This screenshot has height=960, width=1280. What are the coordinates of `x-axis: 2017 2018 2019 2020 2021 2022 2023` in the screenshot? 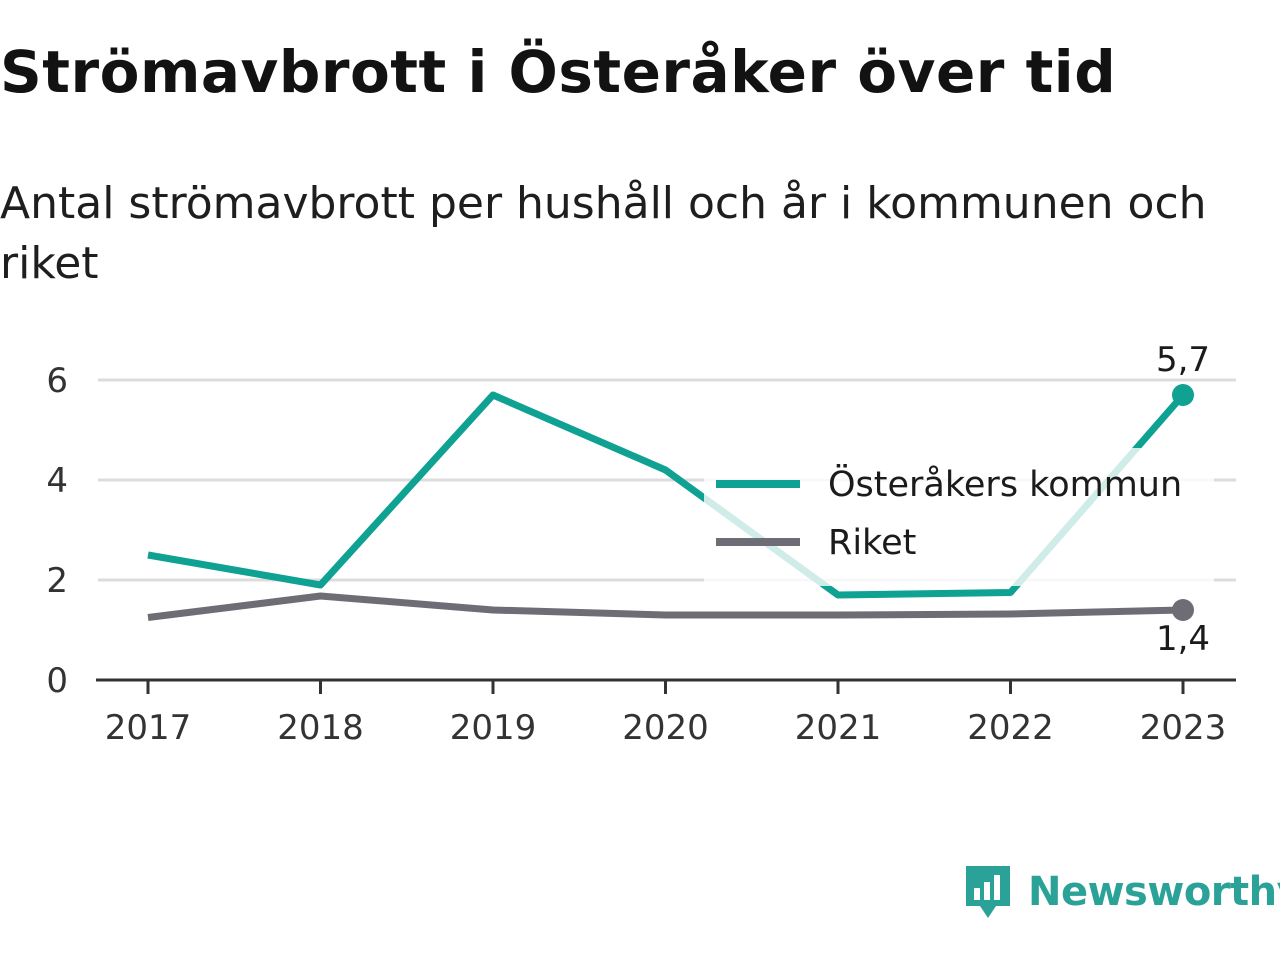 It's located at (666, 713).